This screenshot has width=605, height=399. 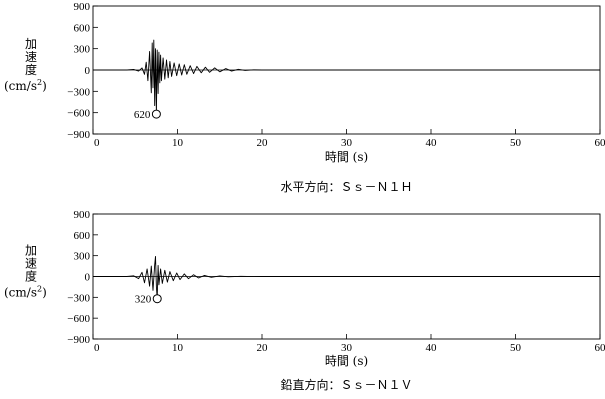 I want to click on chart-caption: 鉛直方向：Ｓｓ－Ｎ１Ｖ, so click(x=346, y=384).